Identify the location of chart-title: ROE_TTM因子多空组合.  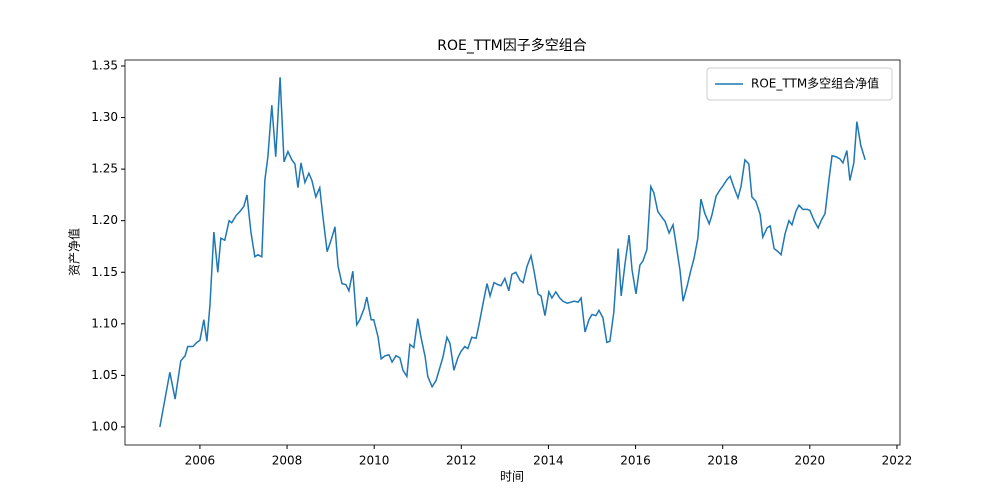
(512, 45).